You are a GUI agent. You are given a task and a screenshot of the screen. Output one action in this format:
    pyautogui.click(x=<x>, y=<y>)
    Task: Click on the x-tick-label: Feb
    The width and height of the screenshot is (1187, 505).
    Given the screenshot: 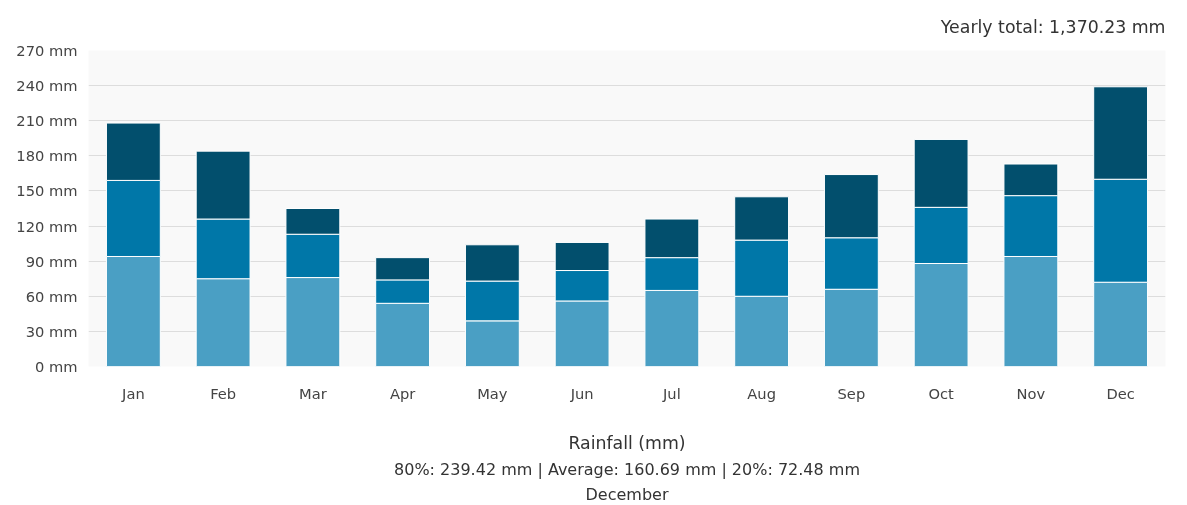 What is the action you would take?
    pyautogui.click(x=223, y=393)
    